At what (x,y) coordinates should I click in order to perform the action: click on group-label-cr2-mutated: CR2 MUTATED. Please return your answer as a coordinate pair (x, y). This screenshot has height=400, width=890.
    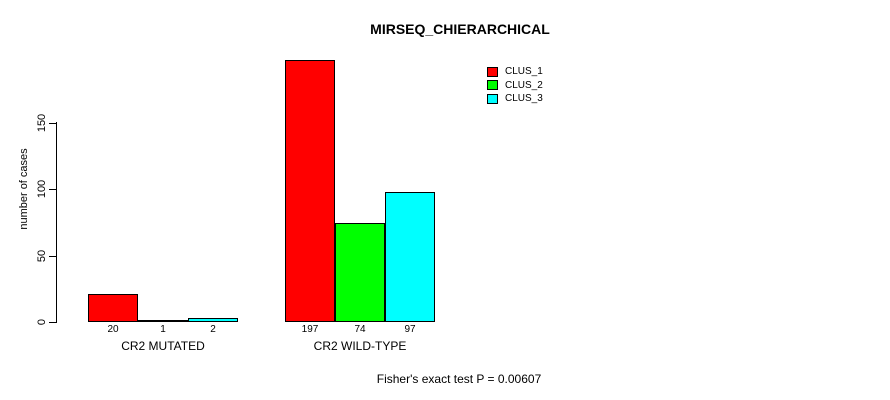
    Looking at the image, I should click on (163, 346).